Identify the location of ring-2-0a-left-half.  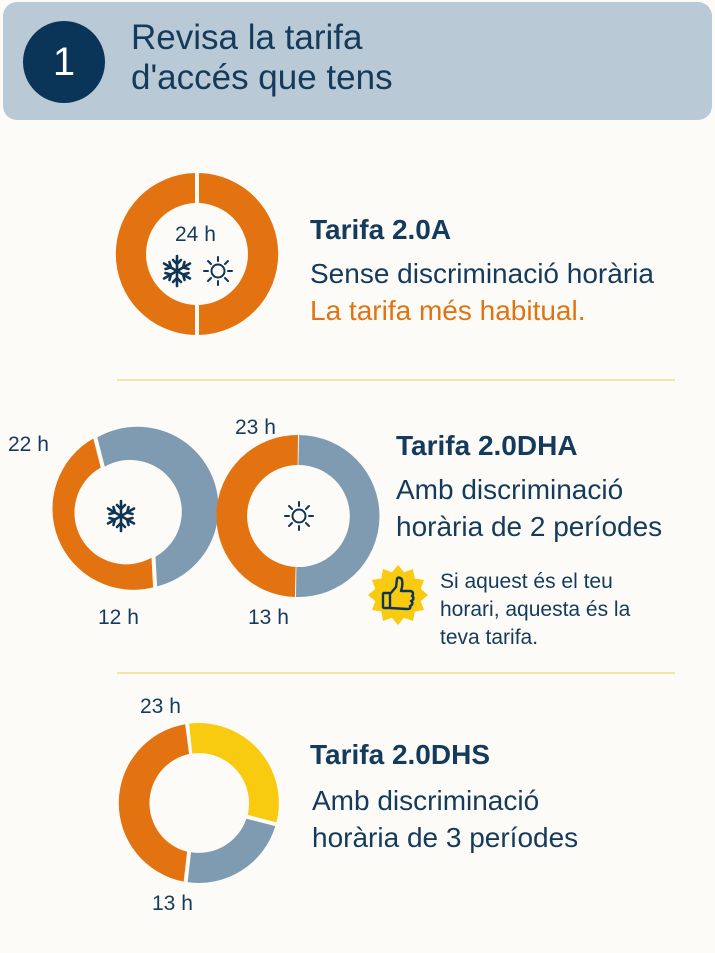
(155, 254).